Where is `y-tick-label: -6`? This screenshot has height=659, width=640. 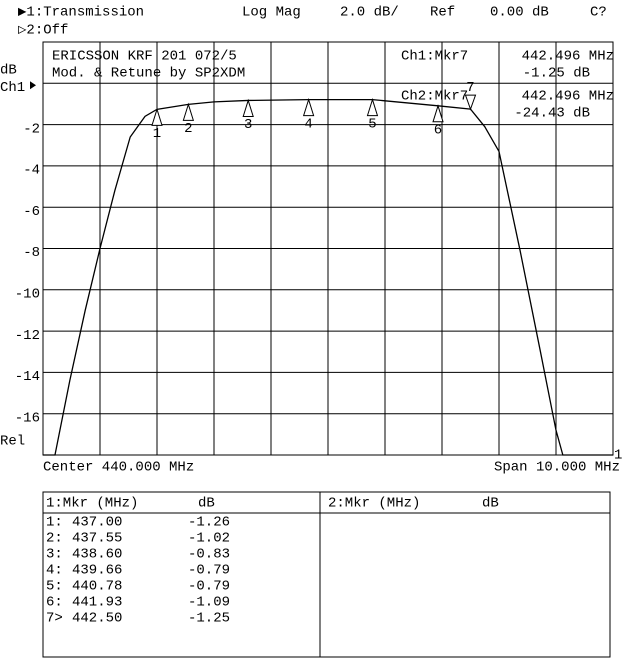 y-tick-label: -6 is located at coordinates (31, 212).